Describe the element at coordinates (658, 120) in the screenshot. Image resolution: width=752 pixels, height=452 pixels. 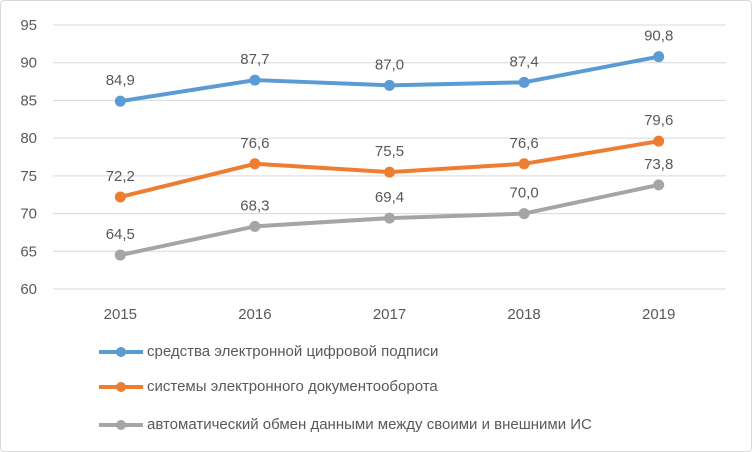
I see `data-label: 79,6` at that location.